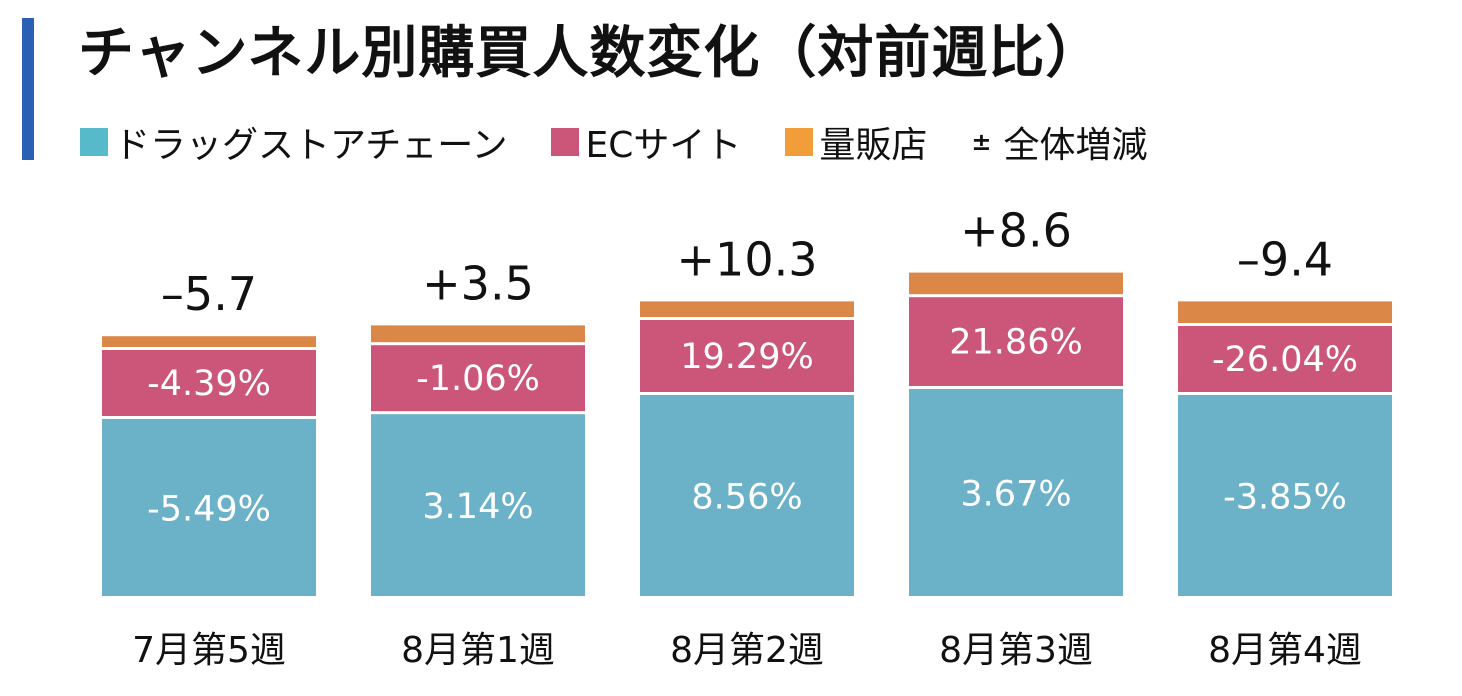 The width and height of the screenshot is (1462, 696). I want to click on category-label: 7月第5週, so click(209, 650).